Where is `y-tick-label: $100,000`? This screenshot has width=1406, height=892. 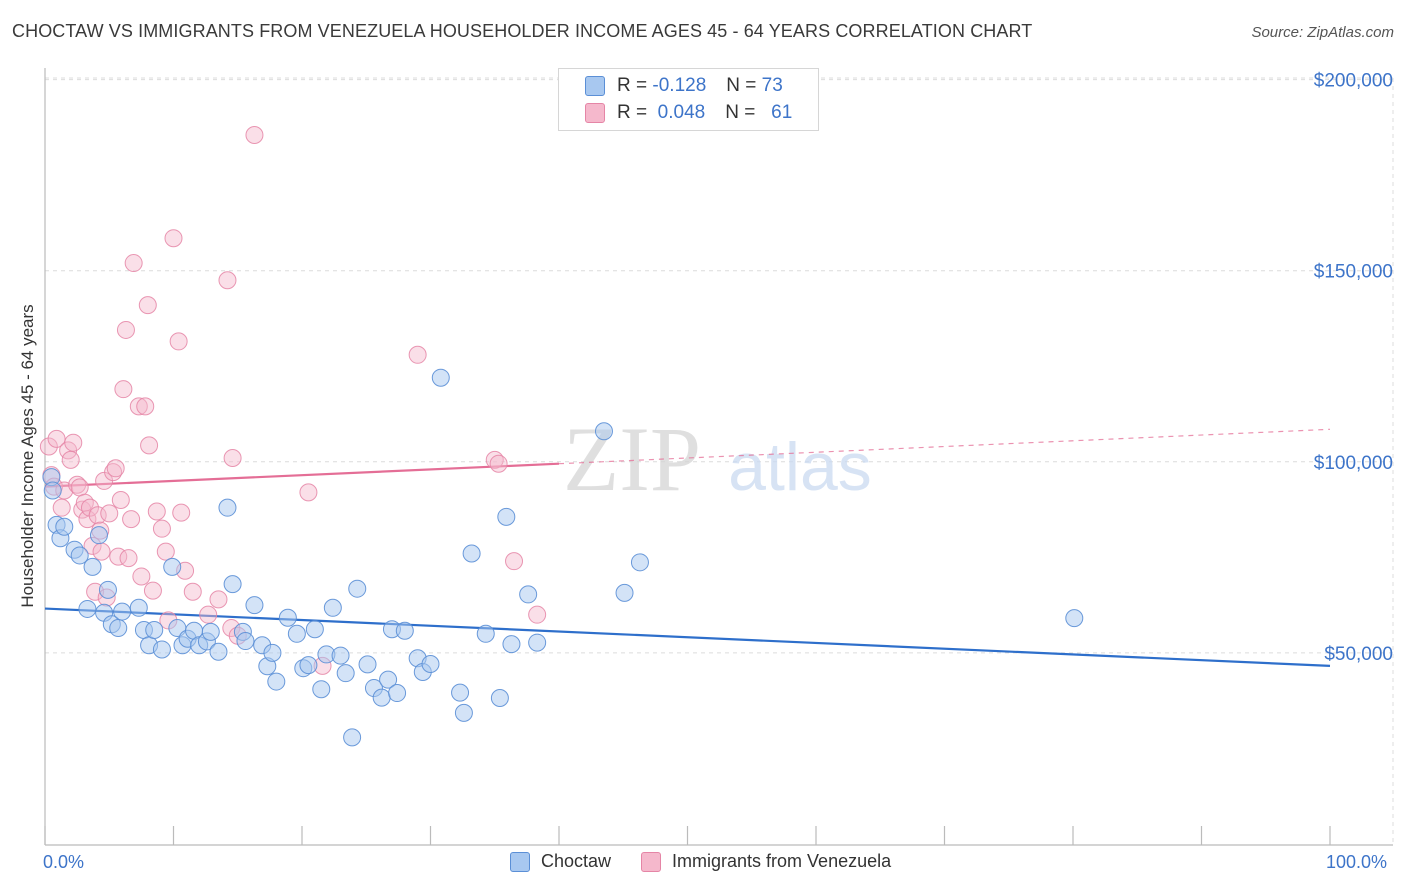
y-tick-label: $100,000 is located at coordinates (1353, 463).